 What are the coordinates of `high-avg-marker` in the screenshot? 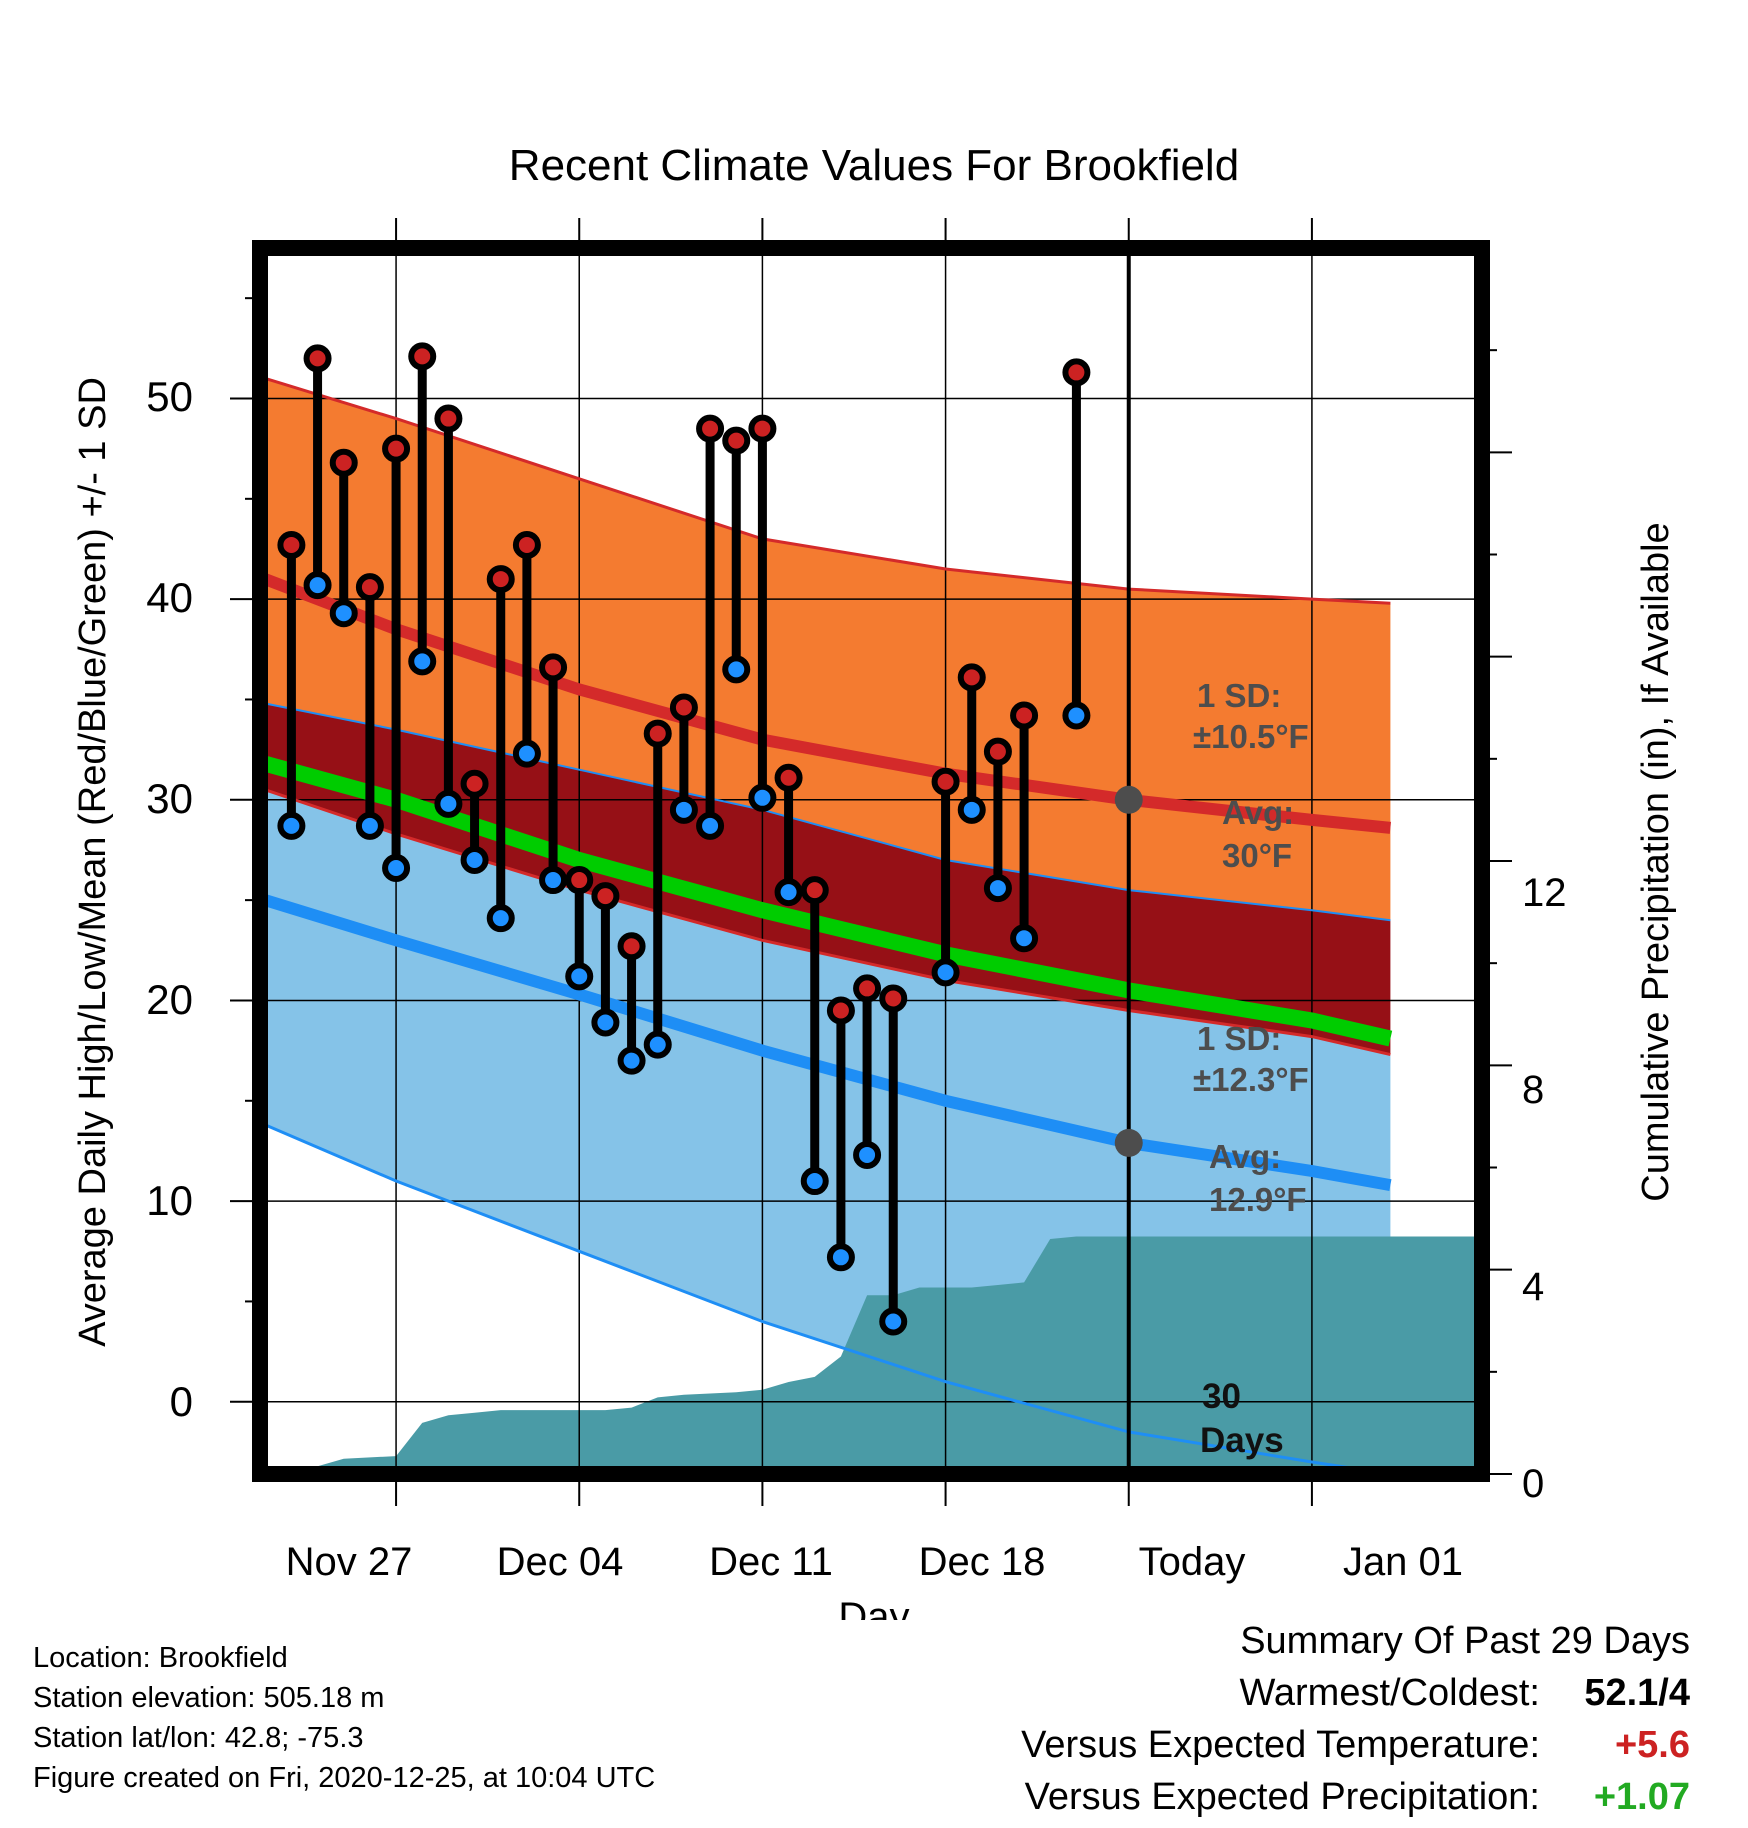 It's located at (1128, 799).